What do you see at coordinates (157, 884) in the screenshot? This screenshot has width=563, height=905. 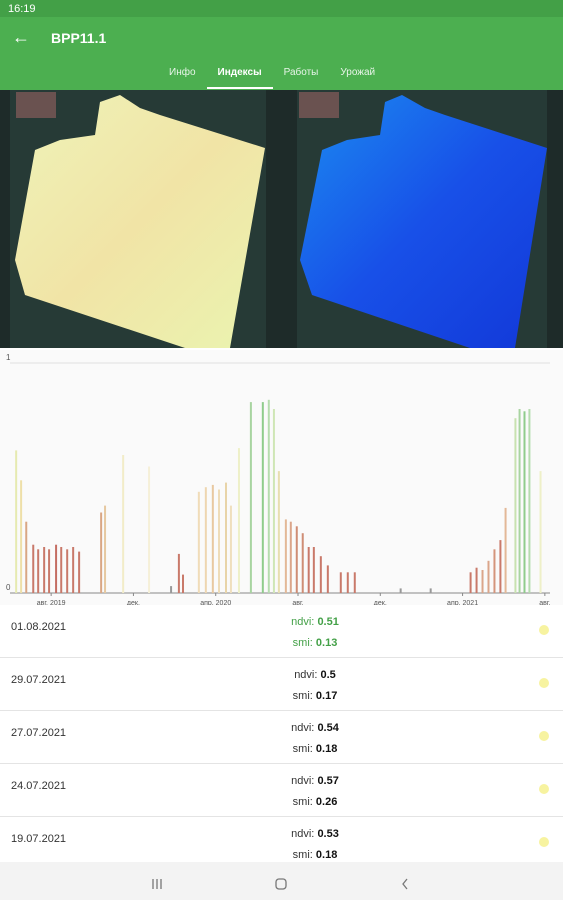 I see `recent-button` at bounding box center [157, 884].